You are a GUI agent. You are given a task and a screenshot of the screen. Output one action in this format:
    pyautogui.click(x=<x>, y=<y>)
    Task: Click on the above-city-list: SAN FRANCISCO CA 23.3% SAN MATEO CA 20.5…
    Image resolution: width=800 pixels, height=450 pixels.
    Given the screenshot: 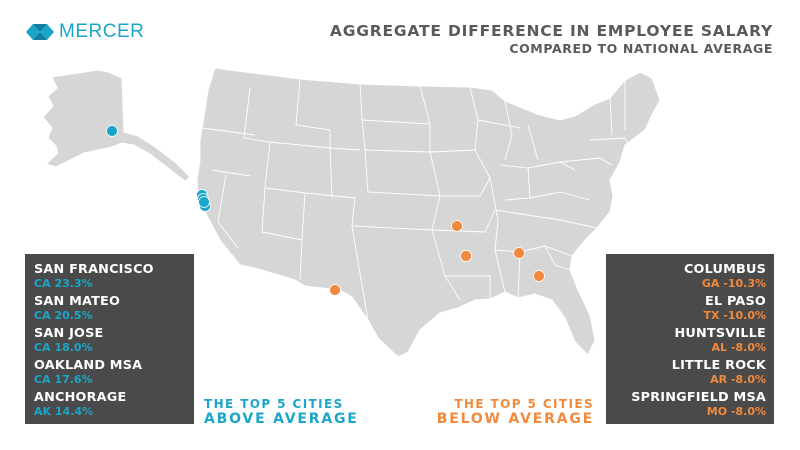 What is the action you would take?
    pyautogui.click(x=110, y=341)
    